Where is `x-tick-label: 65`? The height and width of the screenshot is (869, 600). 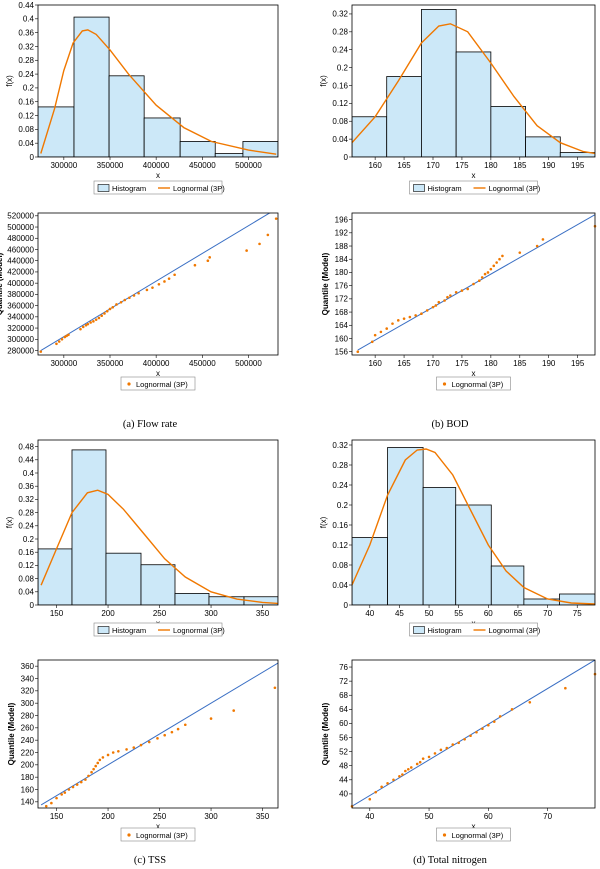 x-tick-label: 65 is located at coordinates (517, 613).